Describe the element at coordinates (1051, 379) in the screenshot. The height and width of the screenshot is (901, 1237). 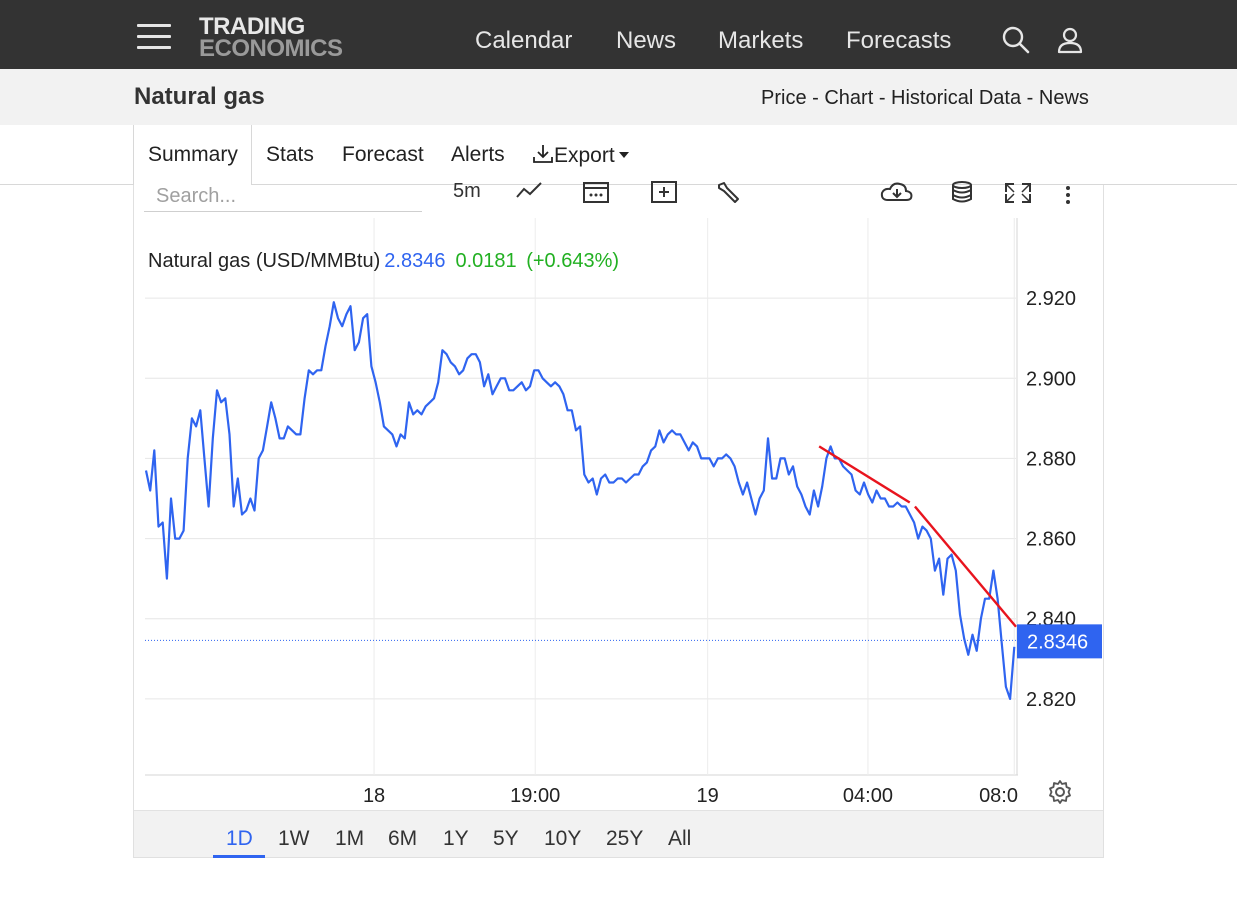
I see `y-tick-label: 2.900` at that location.